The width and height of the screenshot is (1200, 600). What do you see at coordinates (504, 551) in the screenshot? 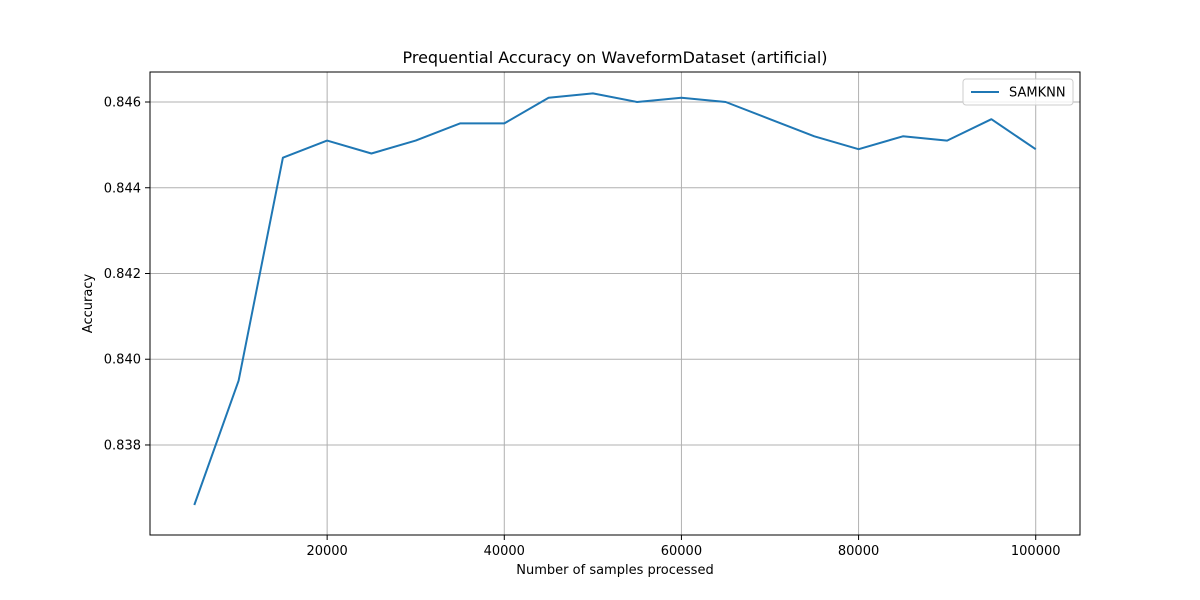
I see `x-tick-label: 40000` at bounding box center [504, 551].